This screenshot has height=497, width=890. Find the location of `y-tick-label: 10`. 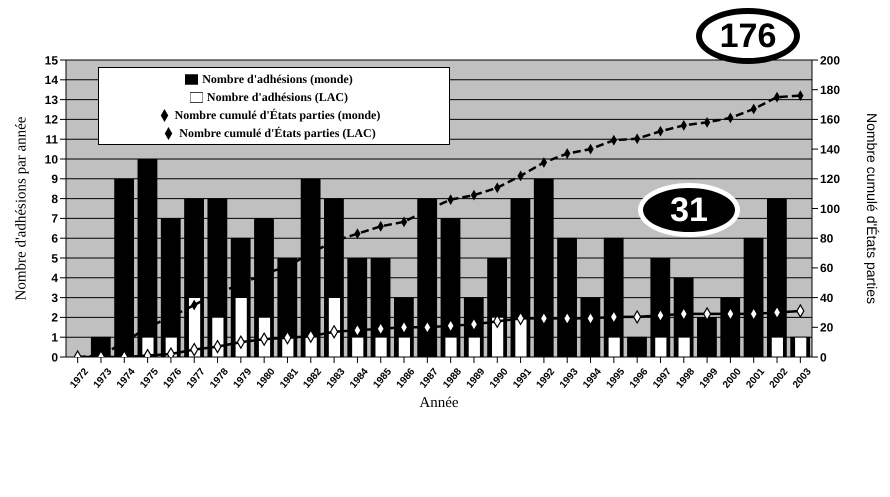

y-tick-label: 10 is located at coordinates (51, 159).